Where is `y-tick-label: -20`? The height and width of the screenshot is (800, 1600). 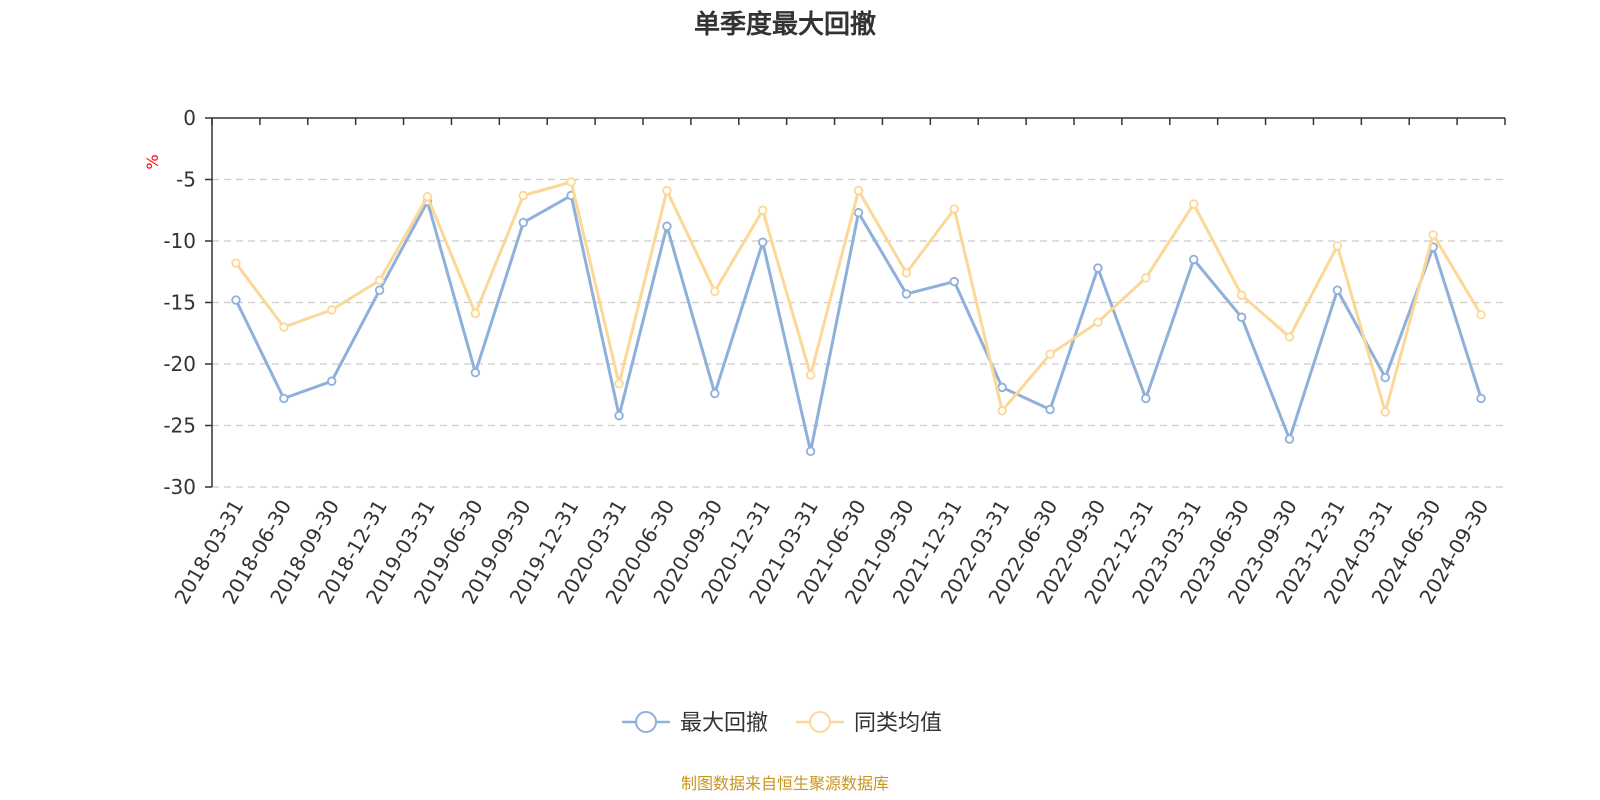
y-tick-label: -20 is located at coordinates (179, 364).